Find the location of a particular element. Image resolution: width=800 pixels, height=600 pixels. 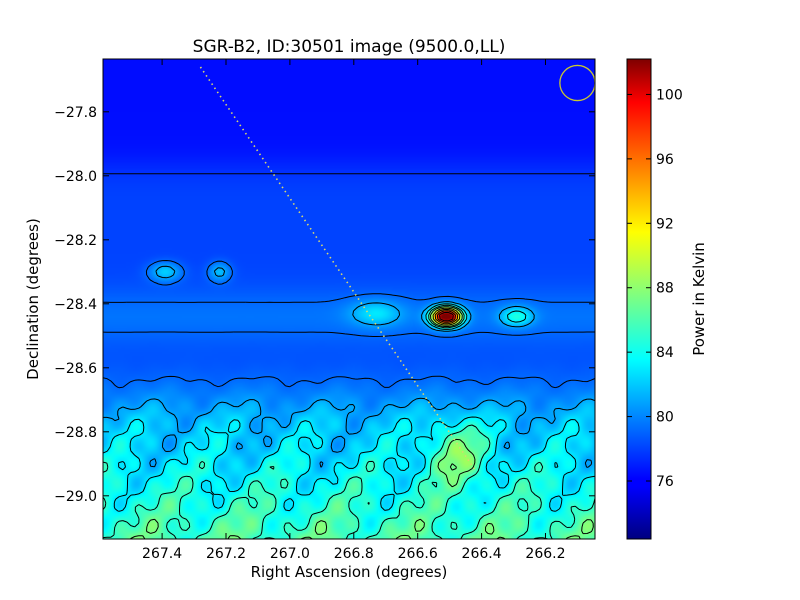

colorbar-tick-label: 80 is located at coordinates (665, 418).